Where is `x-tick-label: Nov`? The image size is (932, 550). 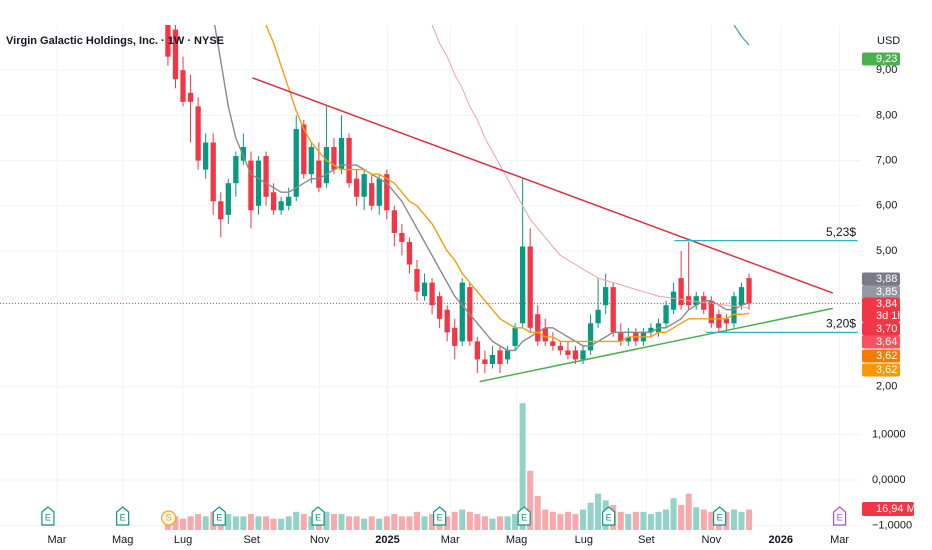
x-tick-label: Nov is located at coordinates (712, 540).